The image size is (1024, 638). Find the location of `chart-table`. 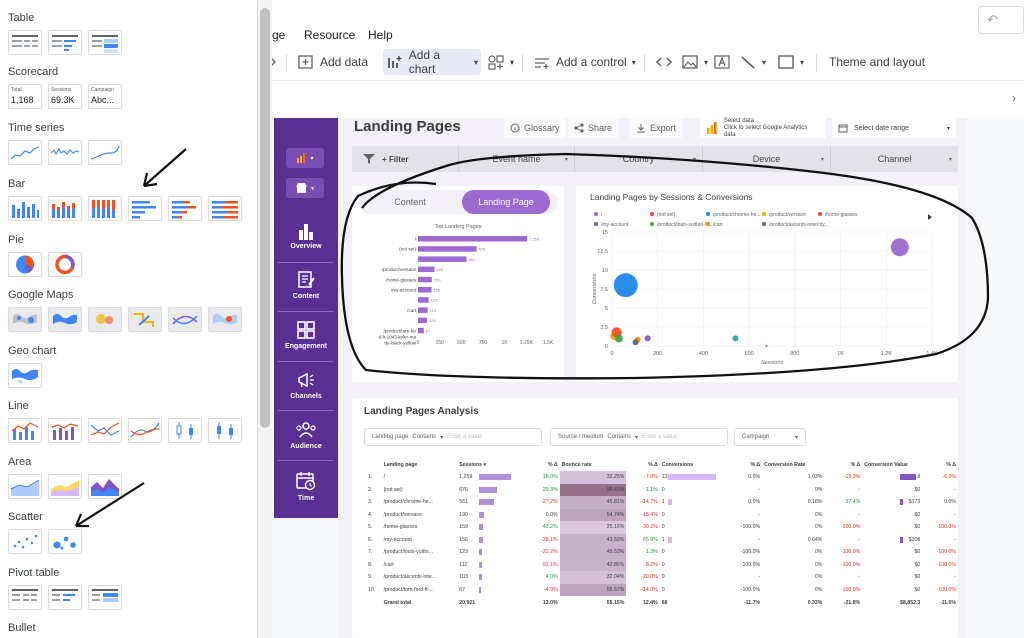

chart-table is located at coordinates (25, 42).